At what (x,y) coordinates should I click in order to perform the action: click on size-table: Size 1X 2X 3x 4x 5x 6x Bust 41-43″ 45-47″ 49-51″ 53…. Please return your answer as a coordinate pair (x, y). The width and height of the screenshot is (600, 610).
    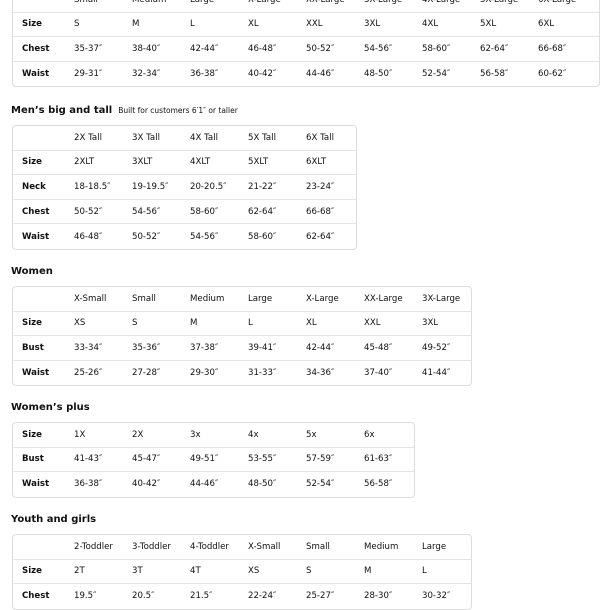
    Looking at the image, I should click on (213, 460).